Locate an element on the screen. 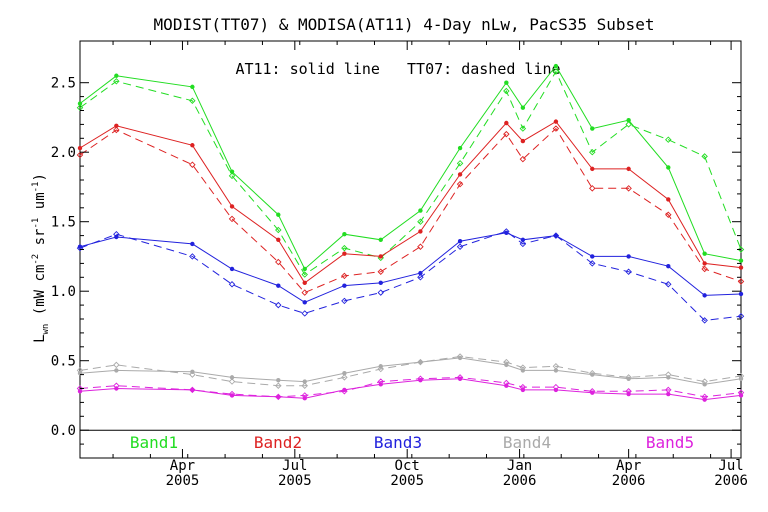  y-tick-label: 0.5 is located at coordinates (63, 362).